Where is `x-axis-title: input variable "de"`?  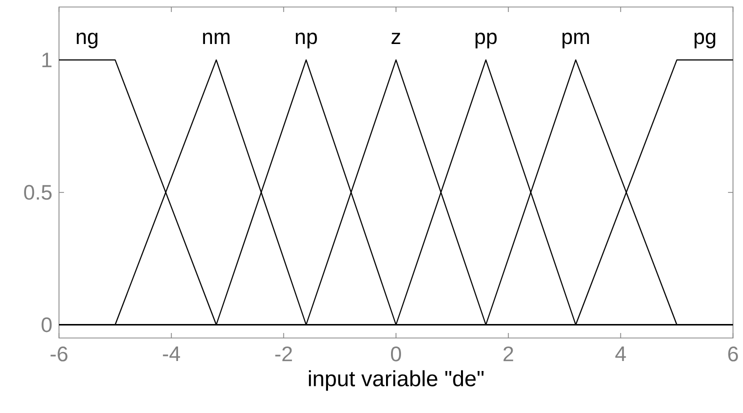
x-axis-title: input variable "de" is located at coordinates (396, 380).